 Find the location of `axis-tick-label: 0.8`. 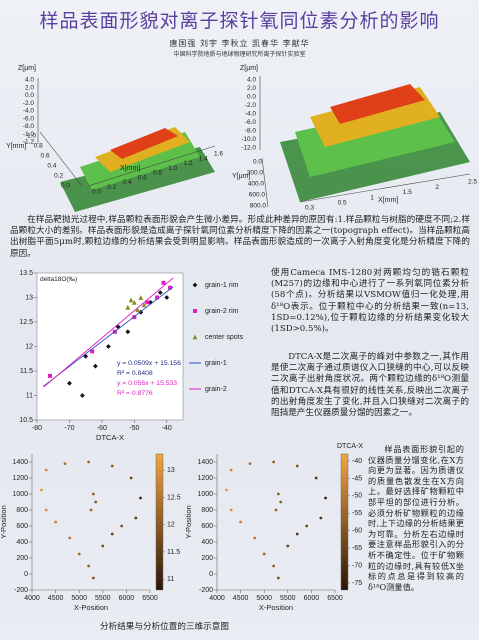

axis-tick-label: 0.8 is located at coordinates (38, 146).